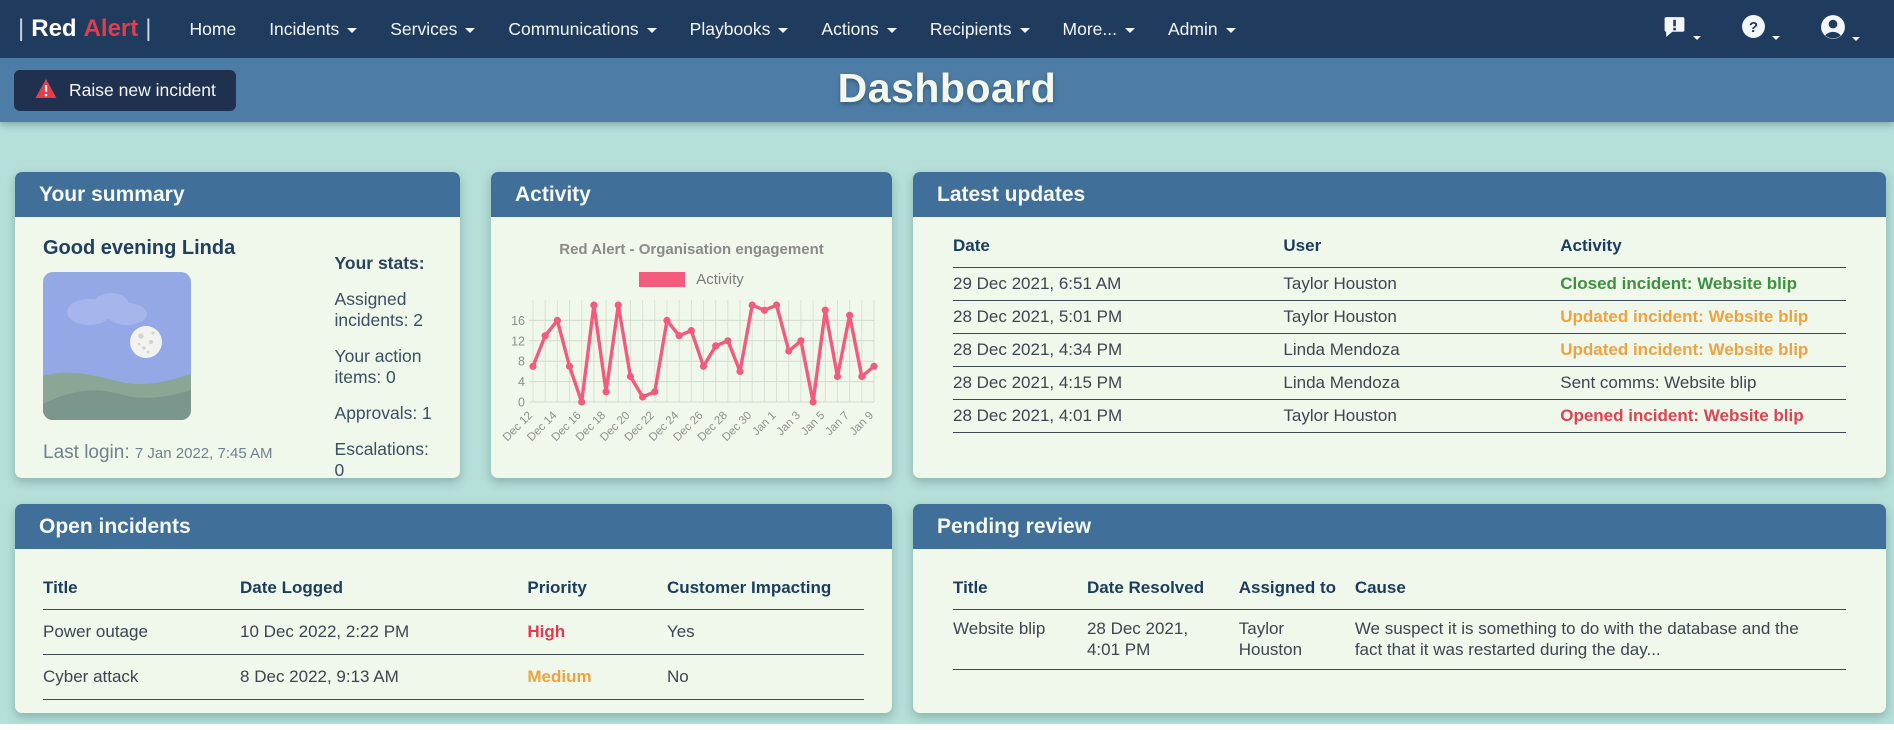  Describe the element at coordinates (521, 382) in the screenshot. I see `svg-text: 4` at that location.